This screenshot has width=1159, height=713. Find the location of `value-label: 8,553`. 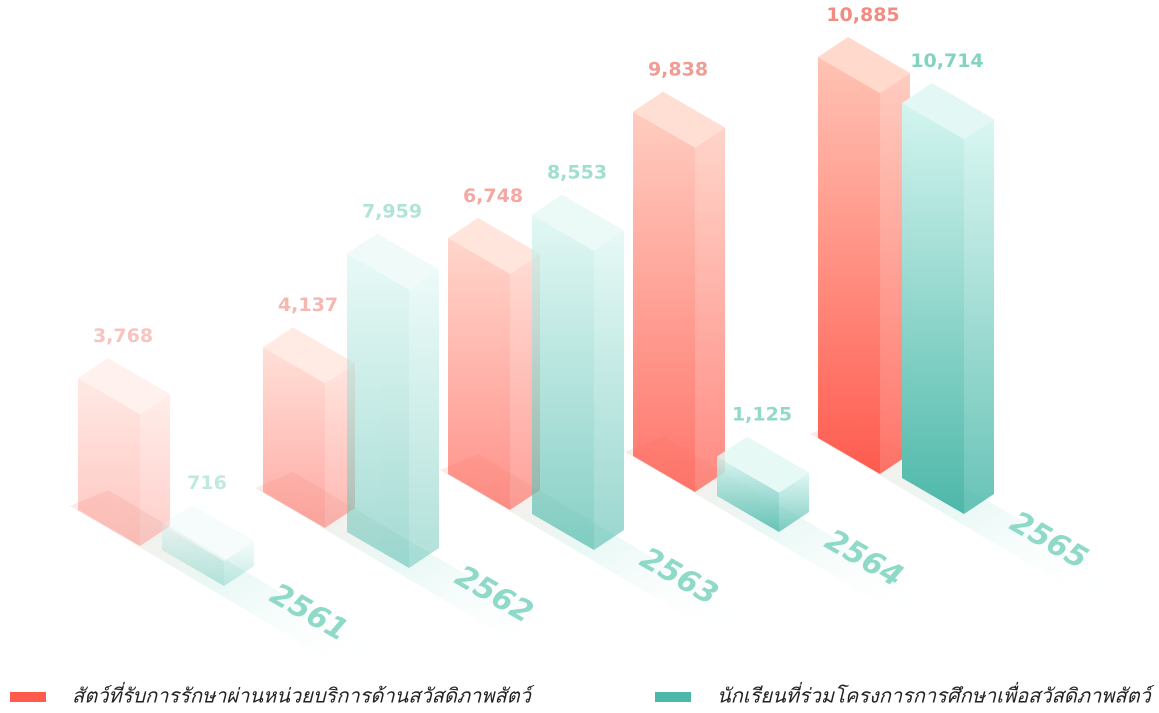

value-label: 8,553 is located at coordinates (577, 173).